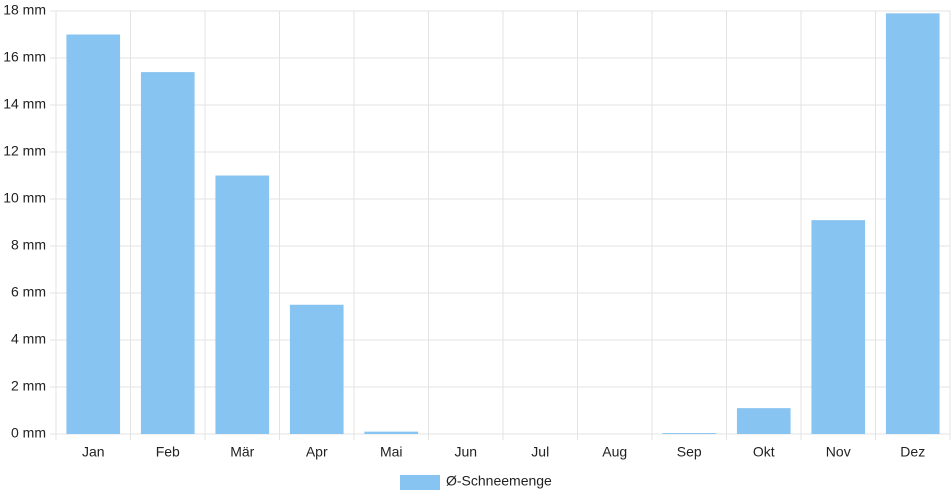  I want to click on legend-label: Ø-Schneemenge, so click(499, 481).